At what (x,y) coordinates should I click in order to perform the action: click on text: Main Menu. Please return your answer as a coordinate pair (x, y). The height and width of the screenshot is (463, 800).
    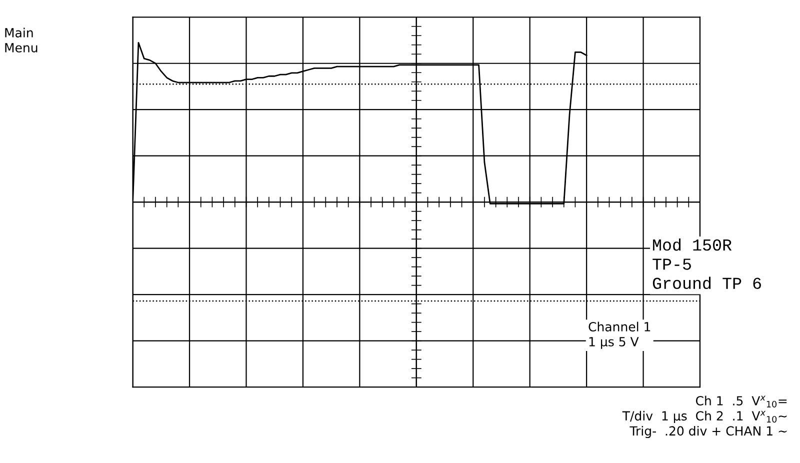
    Looking at the image, I should click on (21, 40).